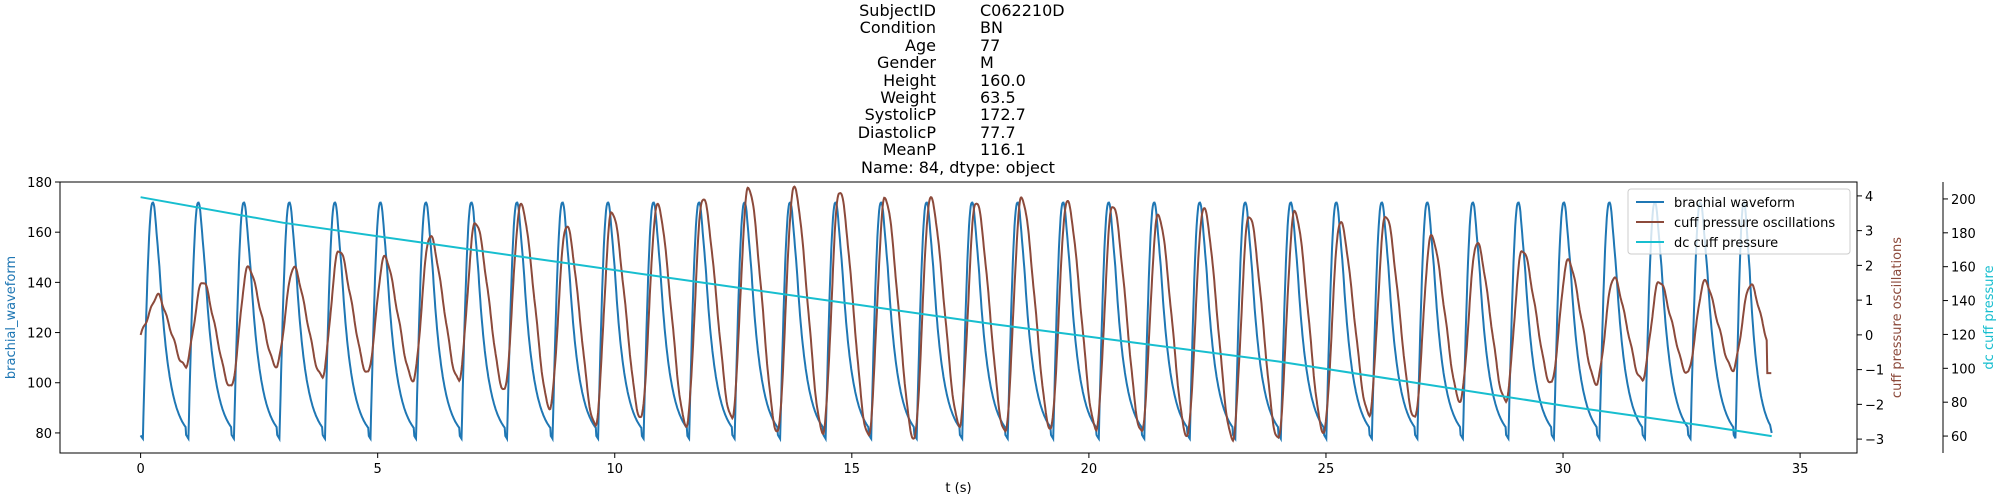 Image resolution: width=2000 pixels, height=500 pixels. Describe the element at coordinates (920, 45) in the screenshot. I see `title-row-key: Age` at that location.